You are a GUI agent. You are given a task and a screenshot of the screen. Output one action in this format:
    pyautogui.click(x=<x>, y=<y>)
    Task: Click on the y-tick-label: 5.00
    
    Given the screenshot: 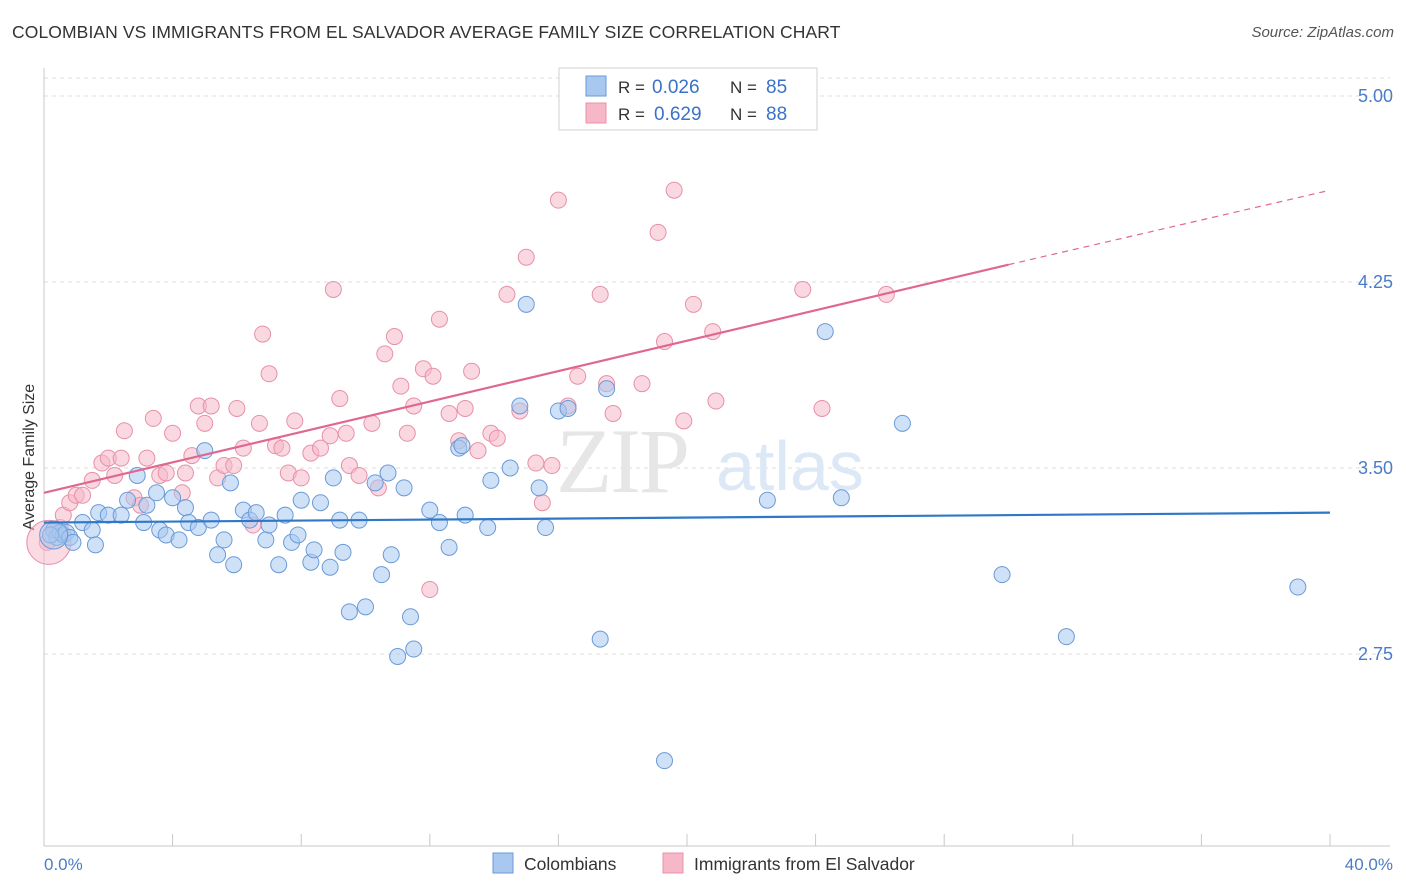 What is the action you would take?
    pyautogui.click(x=1375, y=96)
    